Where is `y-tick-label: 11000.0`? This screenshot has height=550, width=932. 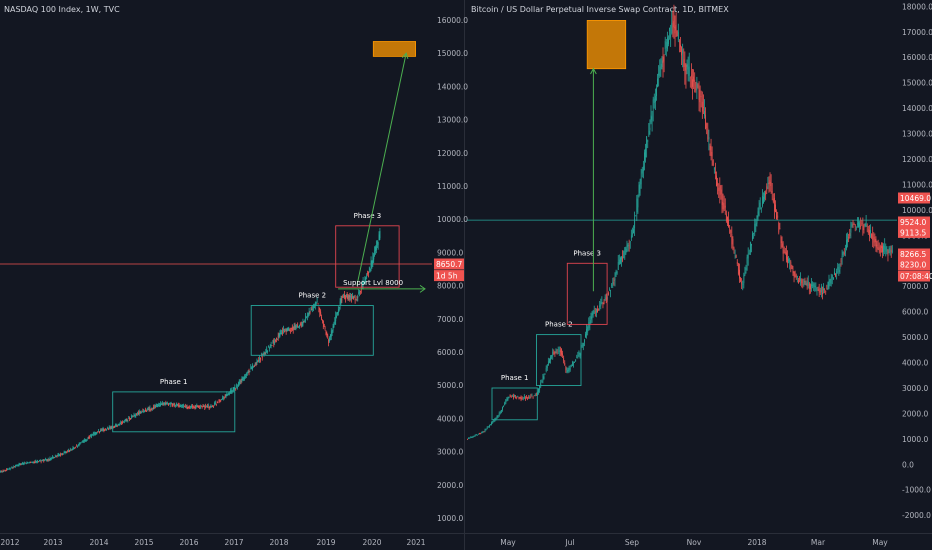 y-tick-label: 11000.0 is located at coordinates (452, 186).